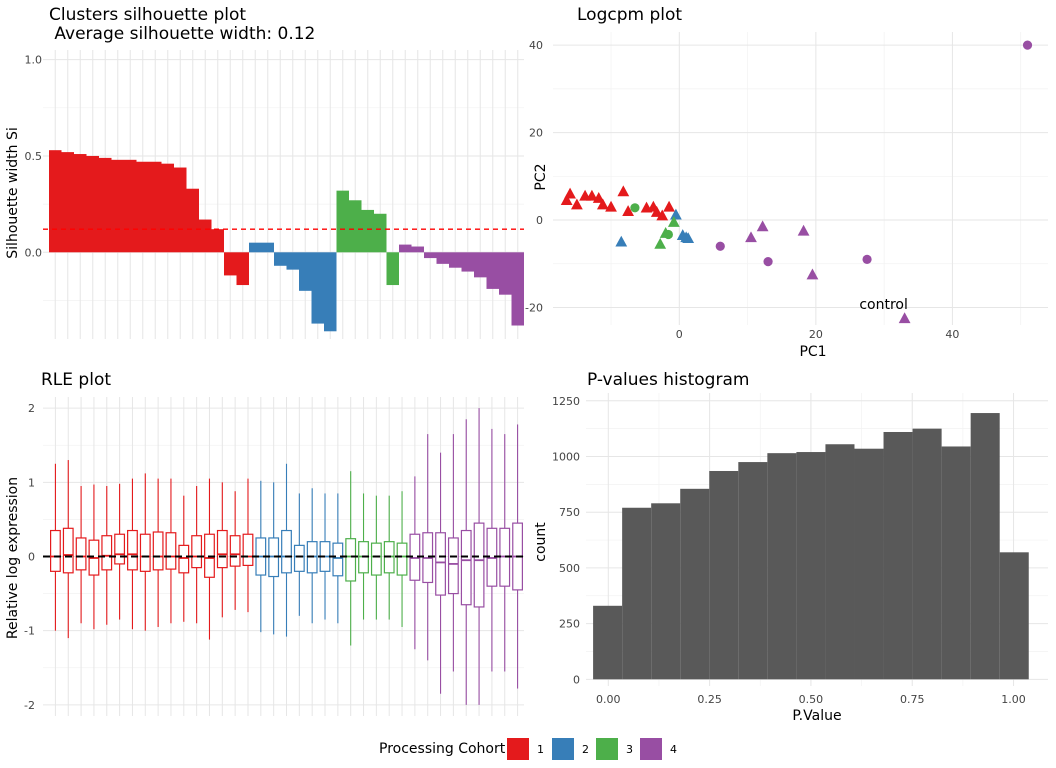 The image size is (1056, 768). I want to click on legend-label-2: 2, so click(585, 749).